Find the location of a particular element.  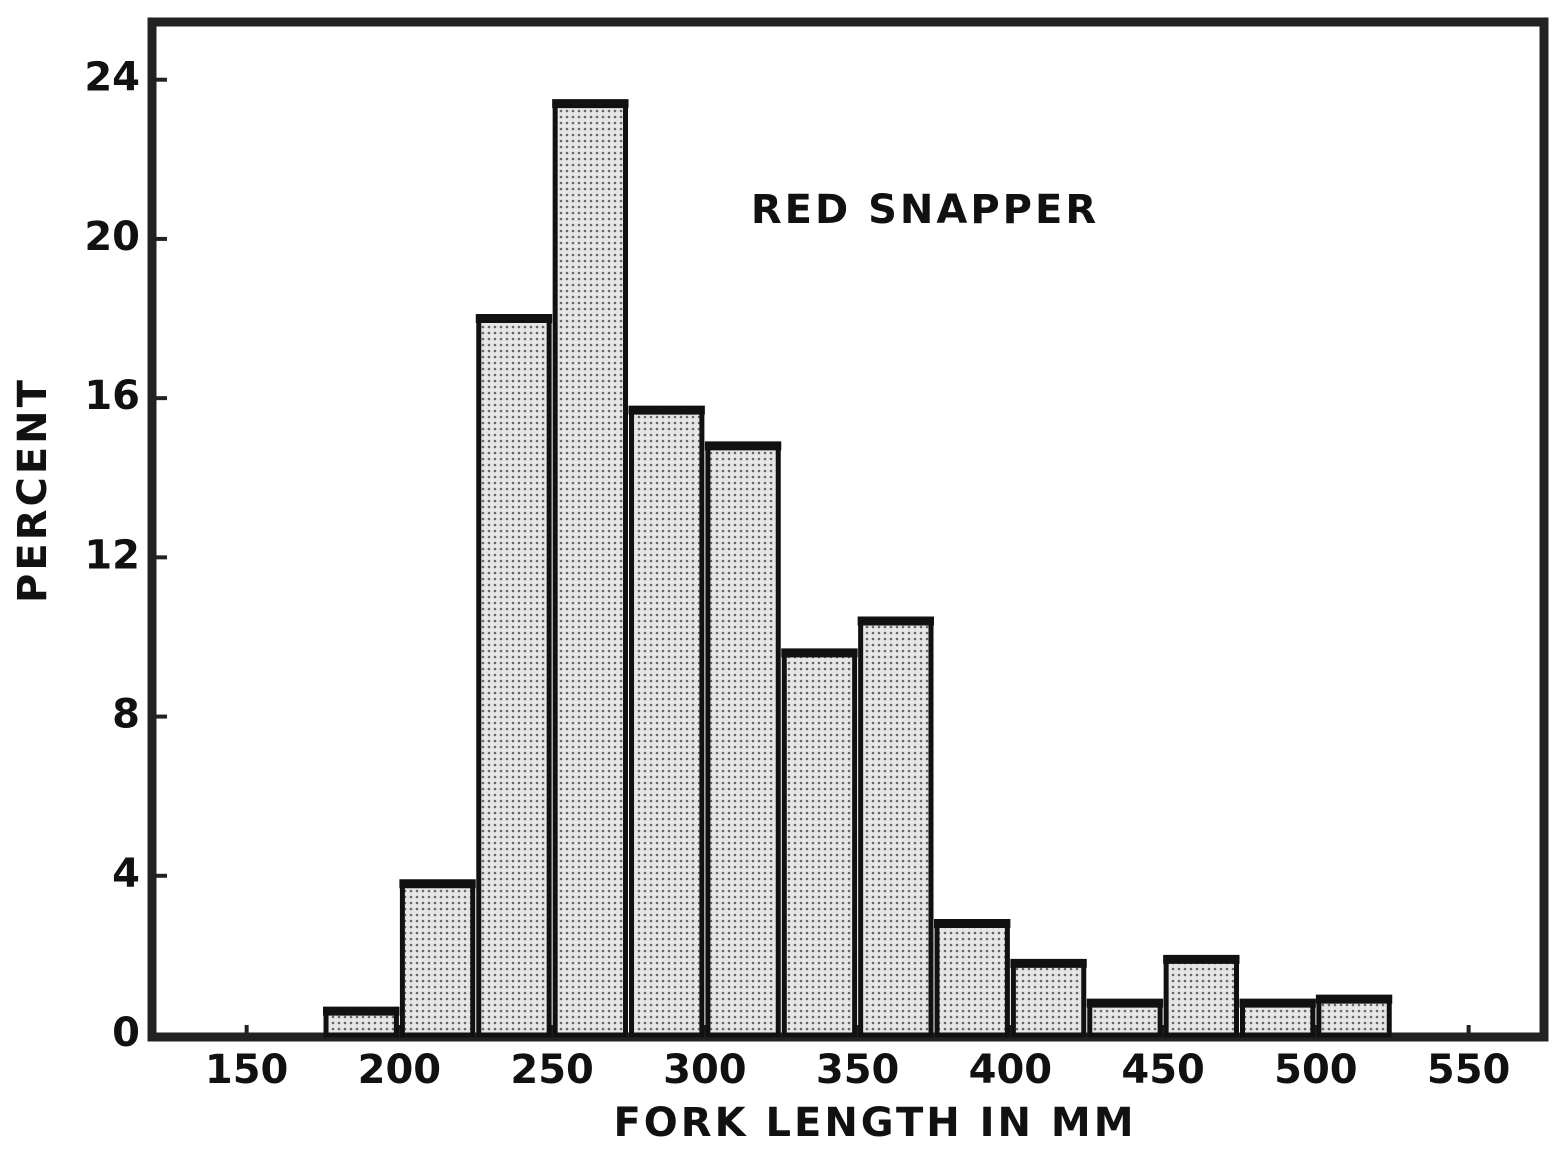

x-tick-label: 550 is located at coordinates (1469, 1070).